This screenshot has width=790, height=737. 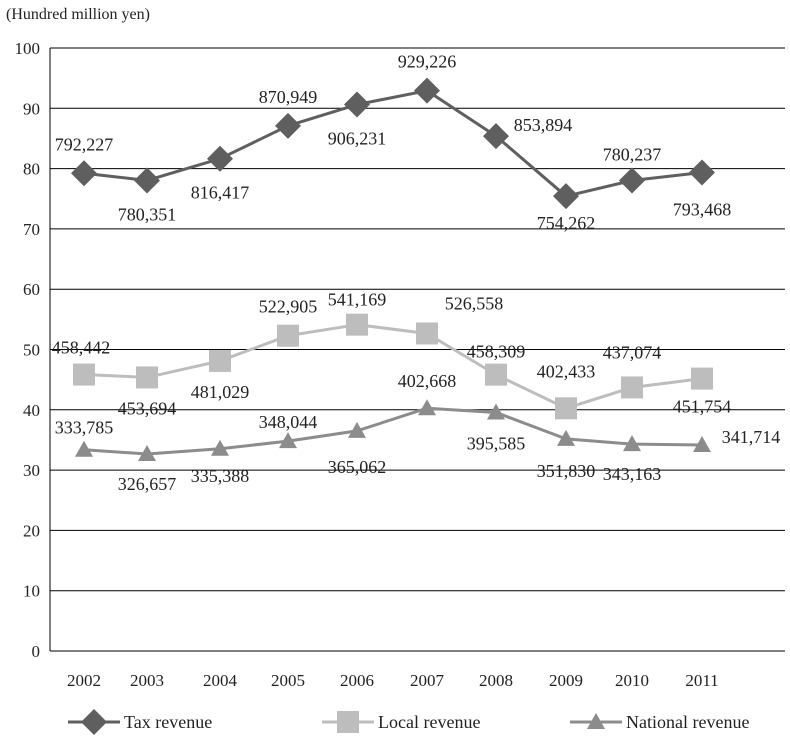 What do you see at coordinates (702, 407) in the screenshot?
I see `data-label: 451,754` at bounding box center [702, 407].